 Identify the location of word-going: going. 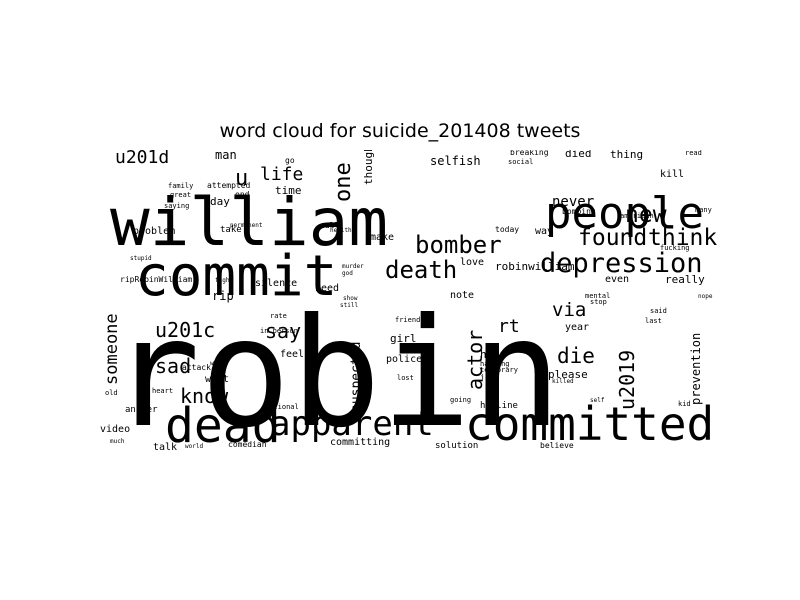
(460, 400).